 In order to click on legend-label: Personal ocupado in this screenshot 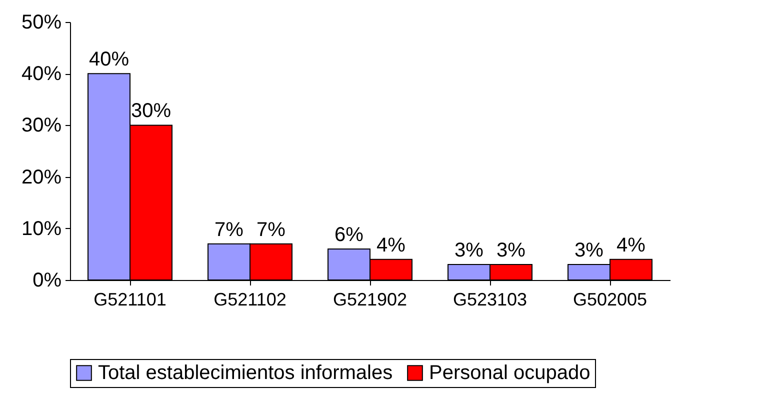, I will do `click(509, 373)`.